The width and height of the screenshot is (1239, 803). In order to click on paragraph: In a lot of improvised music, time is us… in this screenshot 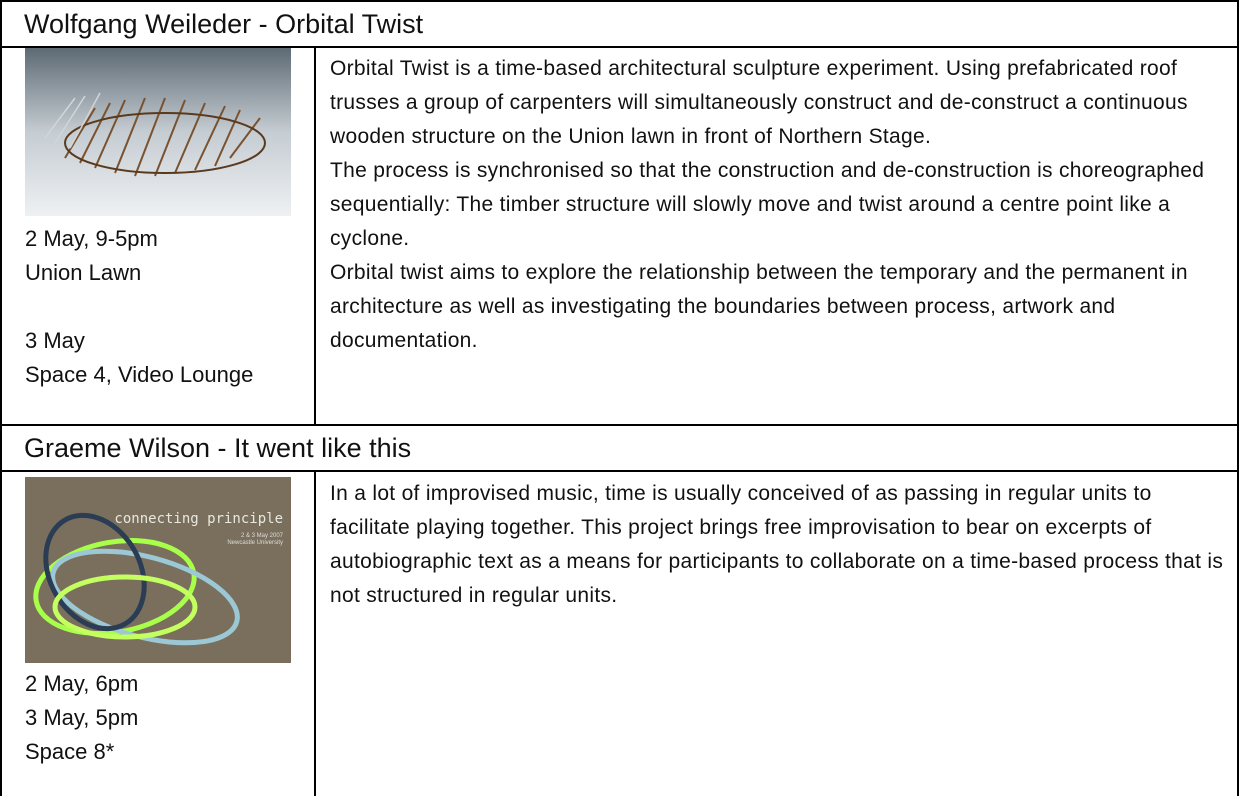, I will do `click(777, 544)`.